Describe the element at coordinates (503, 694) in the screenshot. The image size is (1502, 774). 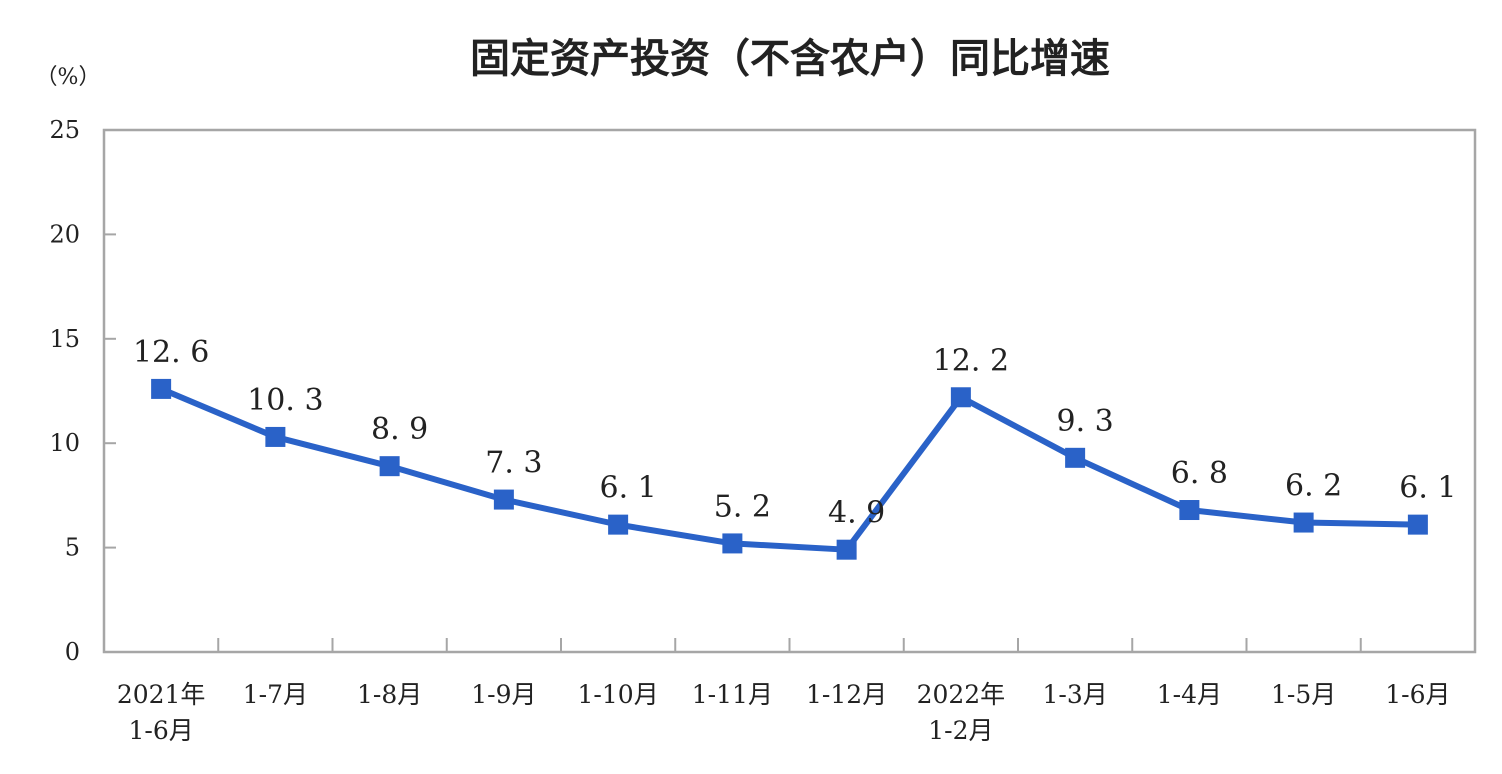
I see `x-tick-label: 1-9月` at that location.